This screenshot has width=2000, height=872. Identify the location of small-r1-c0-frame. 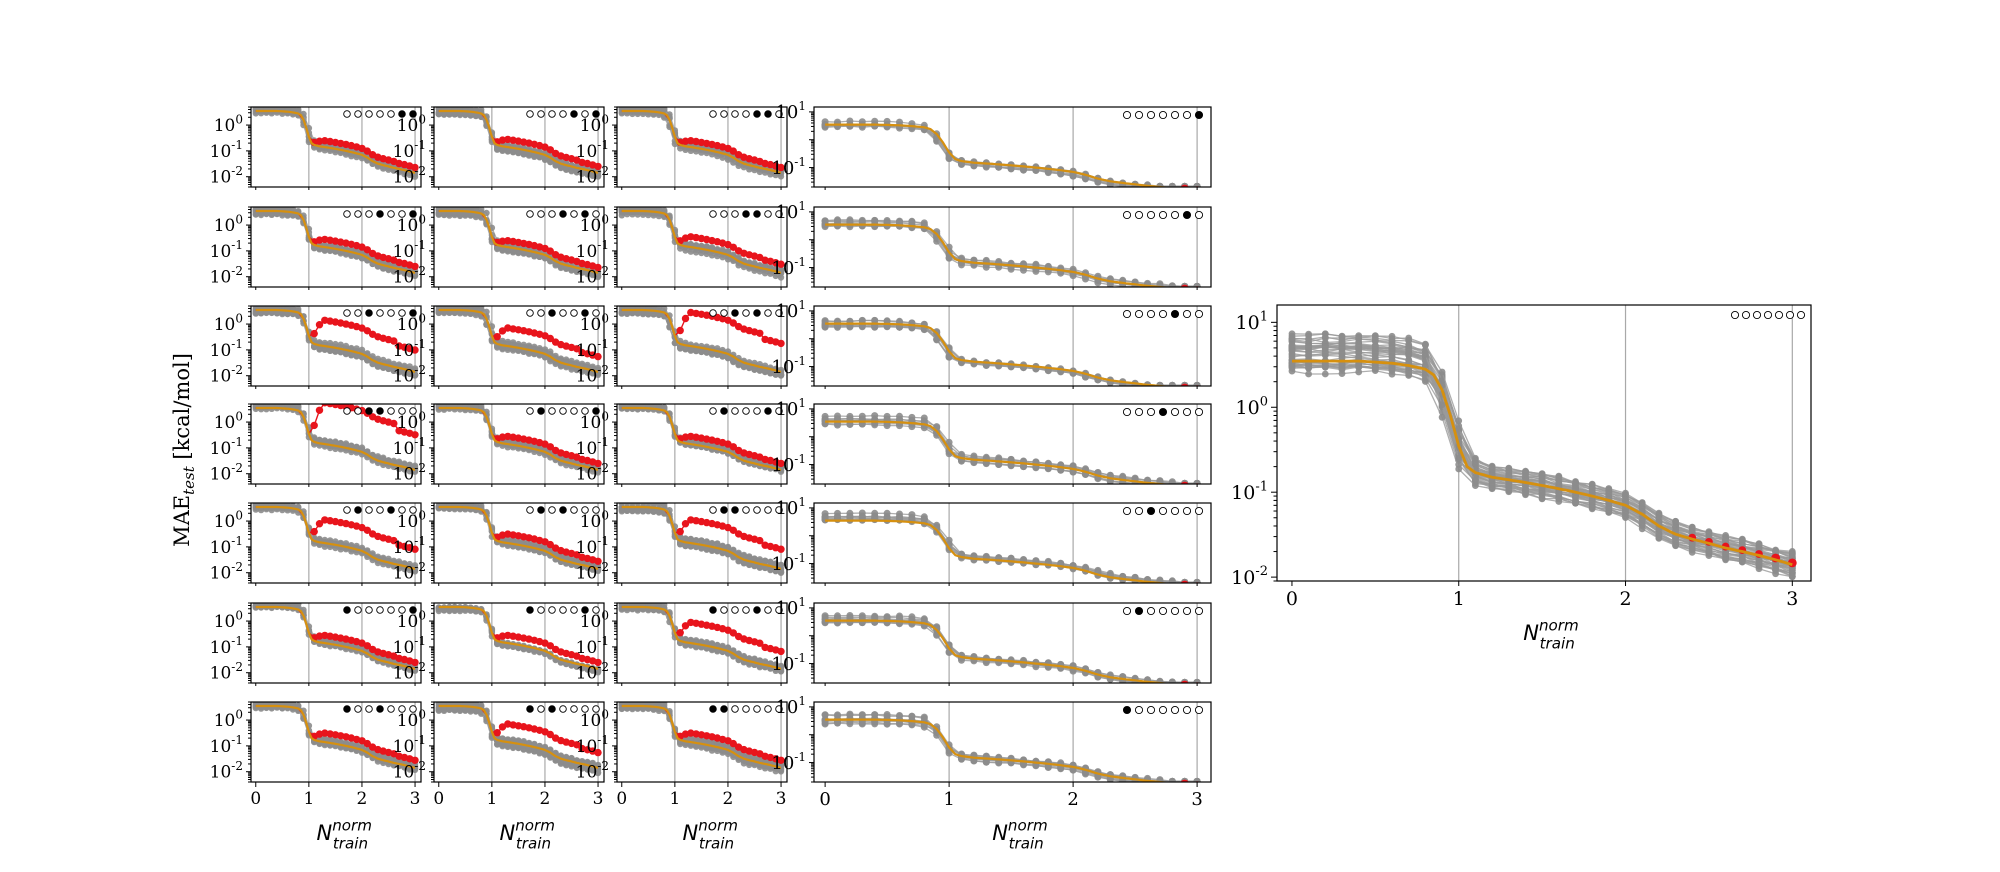
(336, 247).